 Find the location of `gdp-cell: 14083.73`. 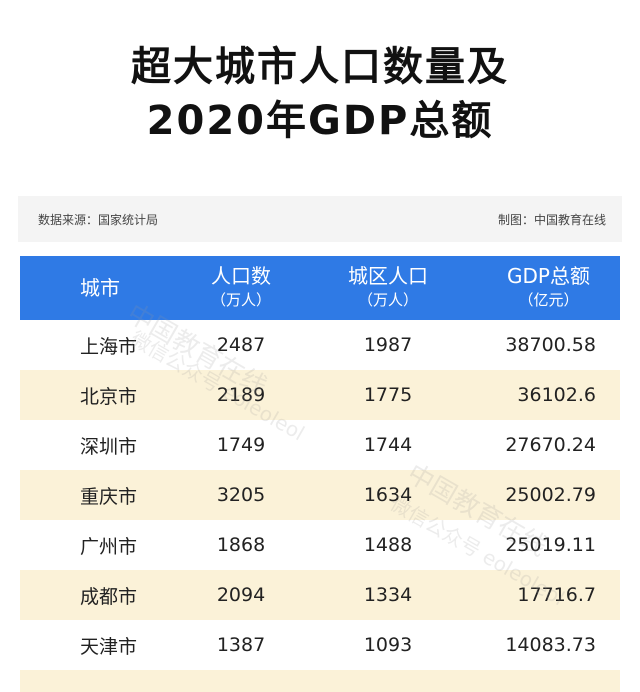

gdp-cell: 14083.73 is located at coordinates (550, 645).